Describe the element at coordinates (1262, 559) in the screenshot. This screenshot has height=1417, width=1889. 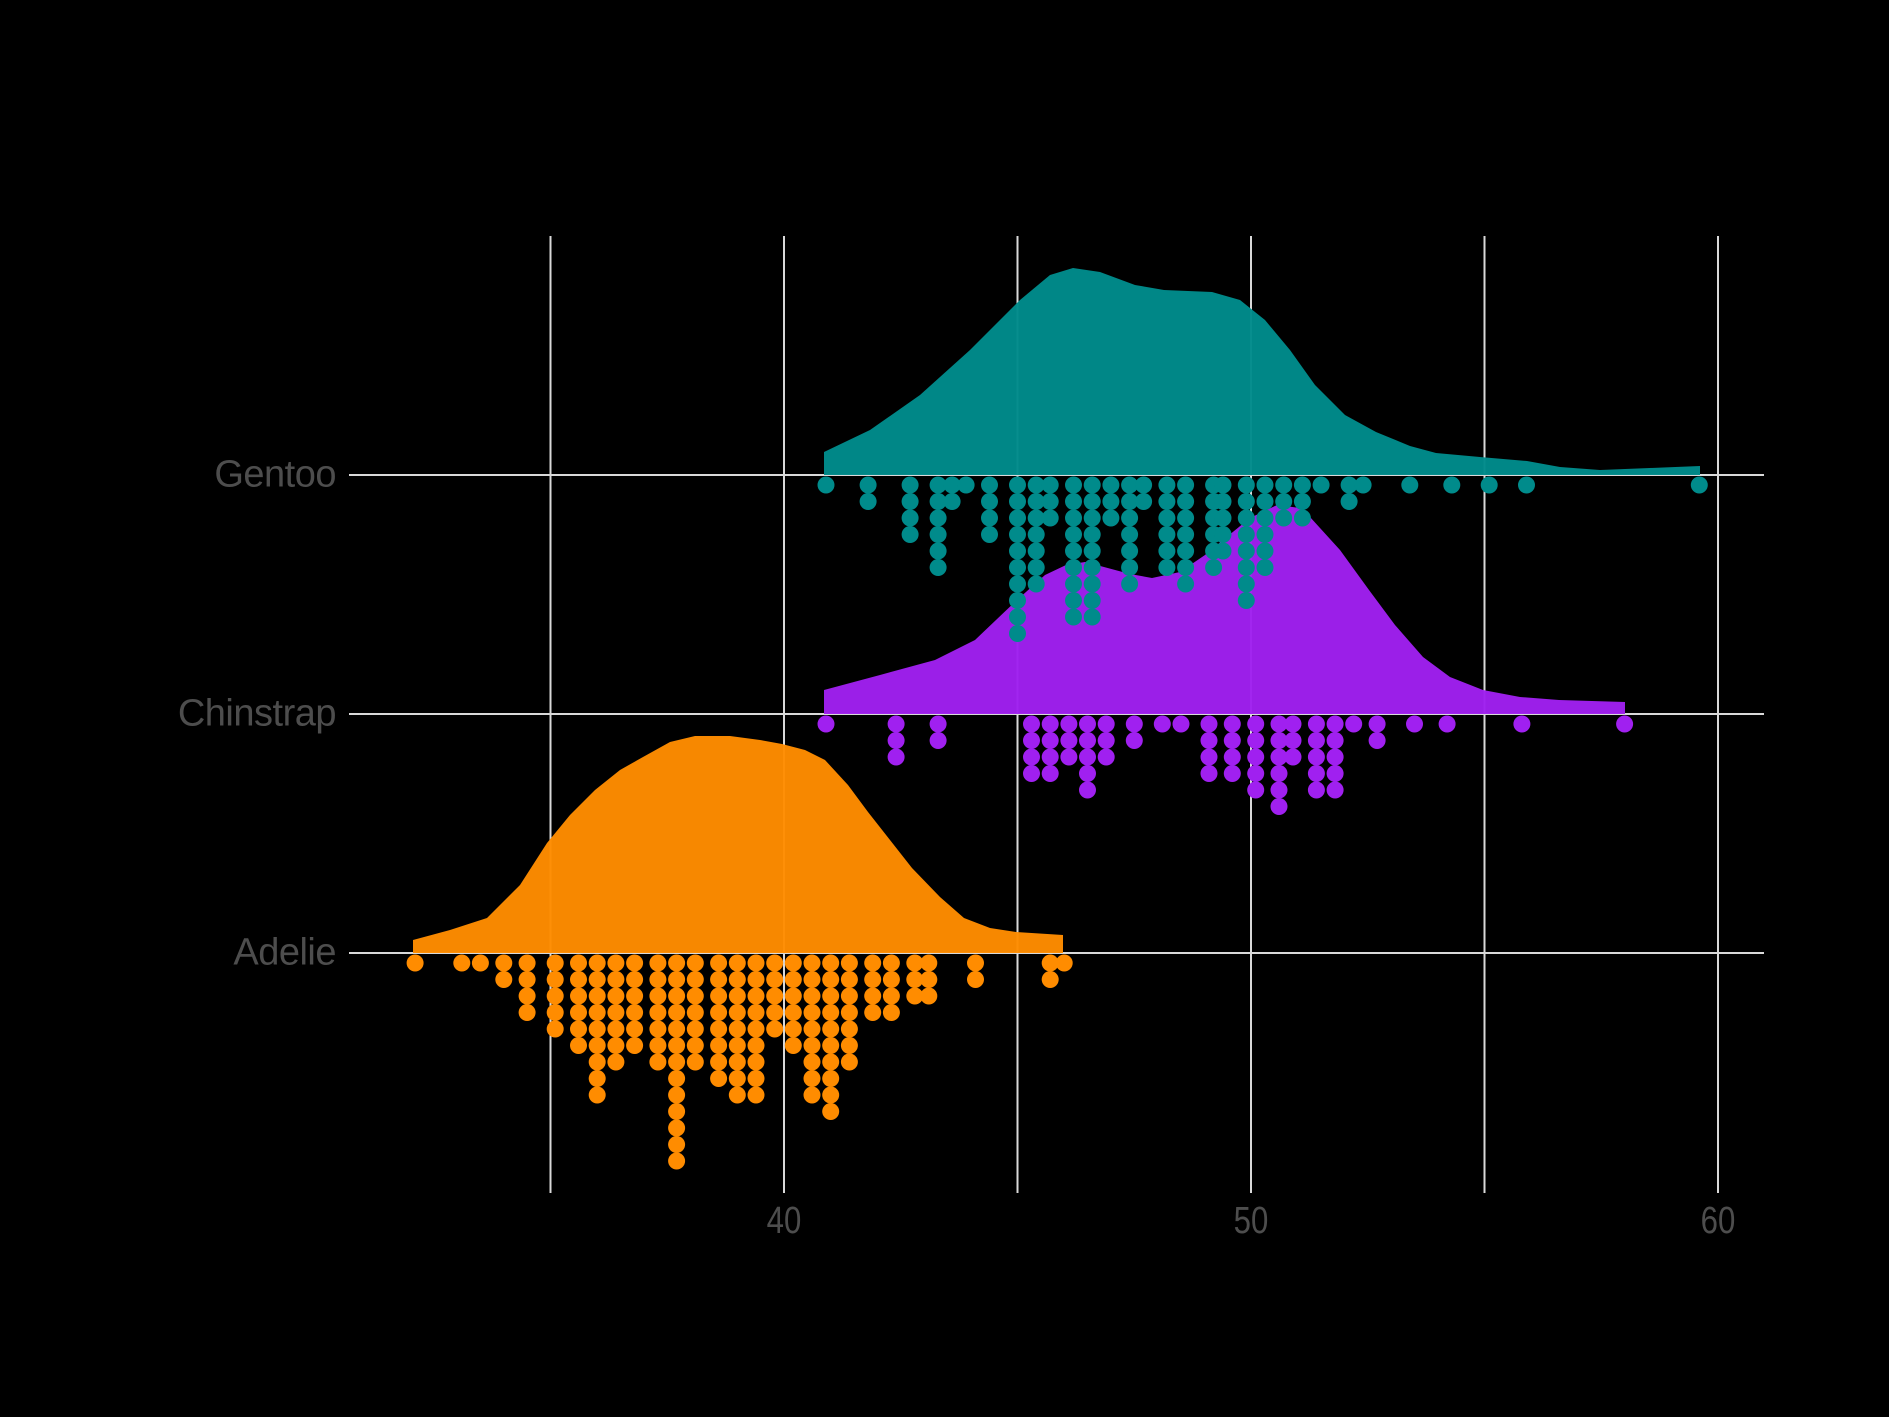
I see `dots-gentoo` at that location.